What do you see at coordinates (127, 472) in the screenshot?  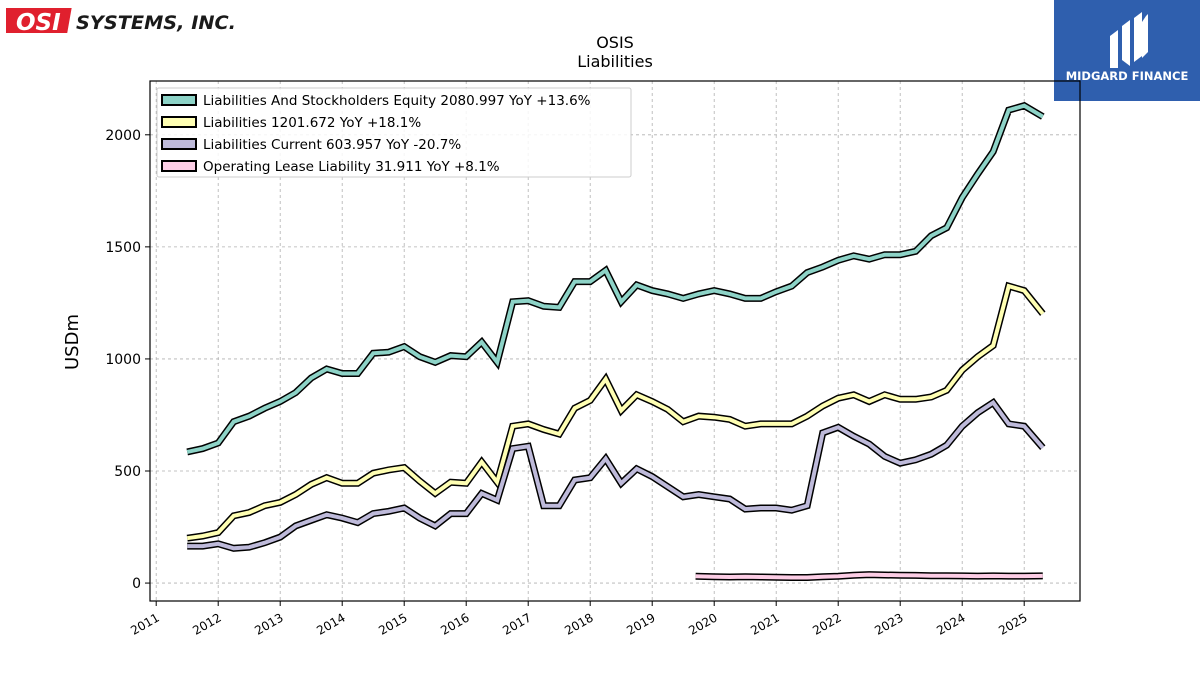 I see `y-tick-label: 500` at bounding box center [127, 472].